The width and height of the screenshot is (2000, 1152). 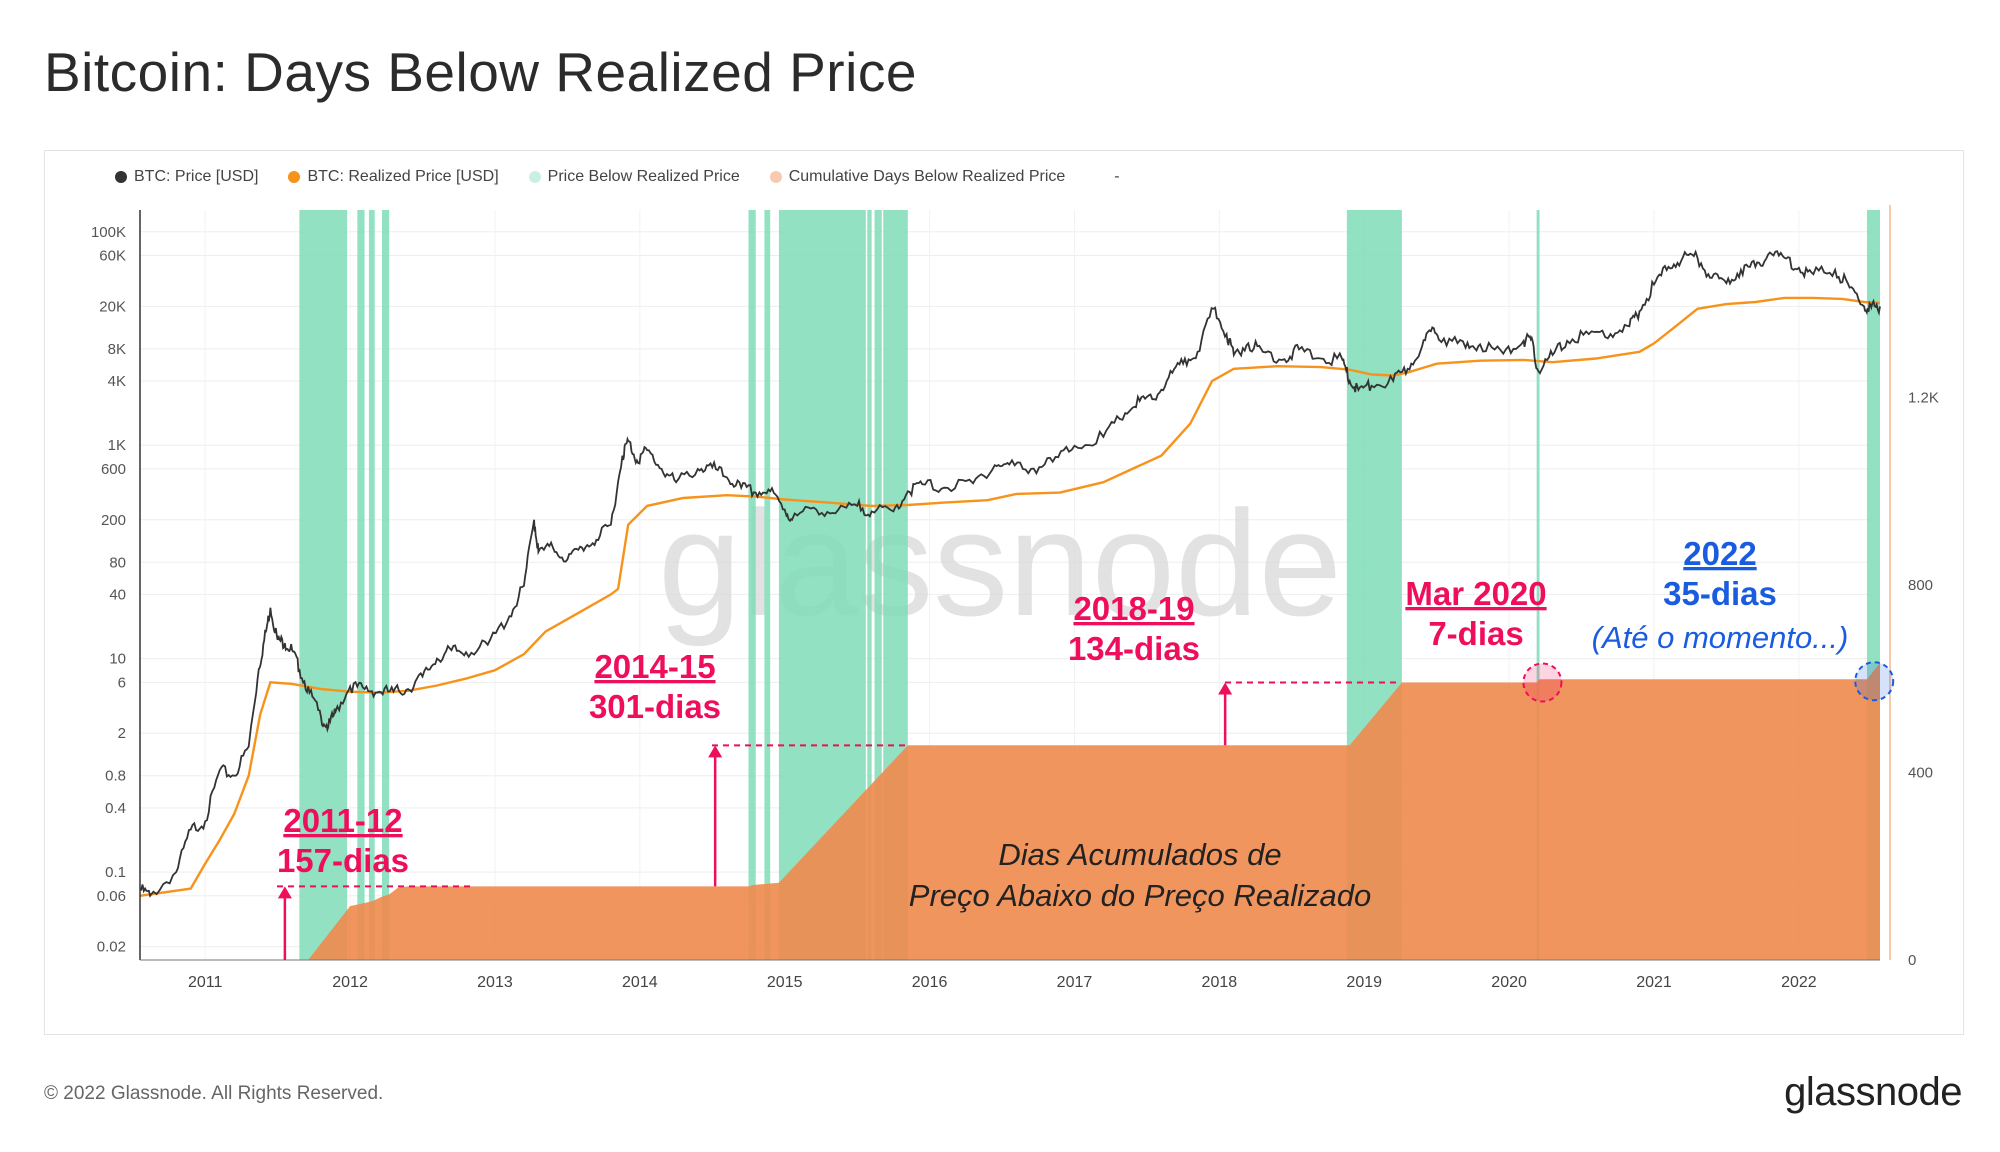 I want to click on y-right-tick-label: 1.2K, so click(x=1923, y=398).